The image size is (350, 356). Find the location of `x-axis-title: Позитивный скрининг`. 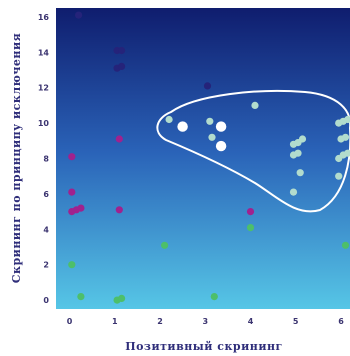

x-axis-title: Позитивный скрининг is located at coordinates (204, 346).